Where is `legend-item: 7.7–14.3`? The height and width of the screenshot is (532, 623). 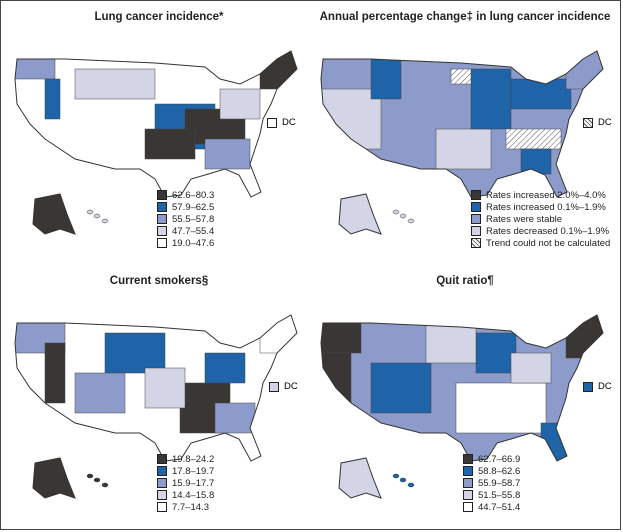
legend-item: 7.7–14.3 is located at coordinates (185, 507).